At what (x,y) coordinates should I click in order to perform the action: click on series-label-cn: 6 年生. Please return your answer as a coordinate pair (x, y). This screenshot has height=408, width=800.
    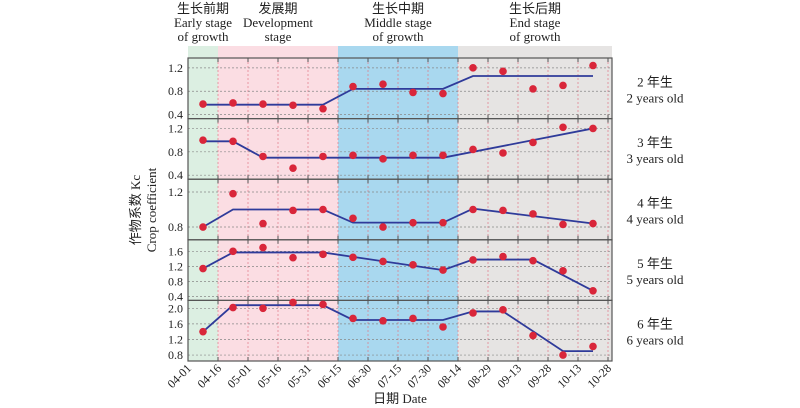
    Looking at the image, I should click on (655, 324).